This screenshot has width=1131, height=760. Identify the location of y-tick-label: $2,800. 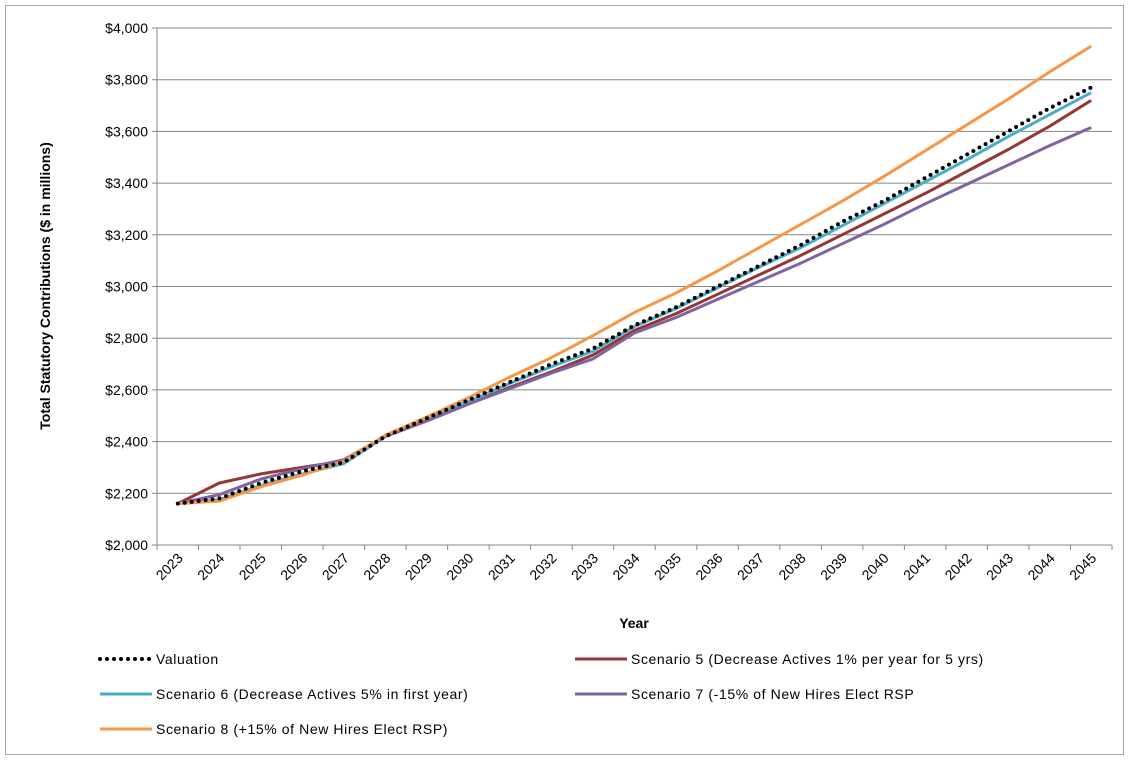
(126, 338).